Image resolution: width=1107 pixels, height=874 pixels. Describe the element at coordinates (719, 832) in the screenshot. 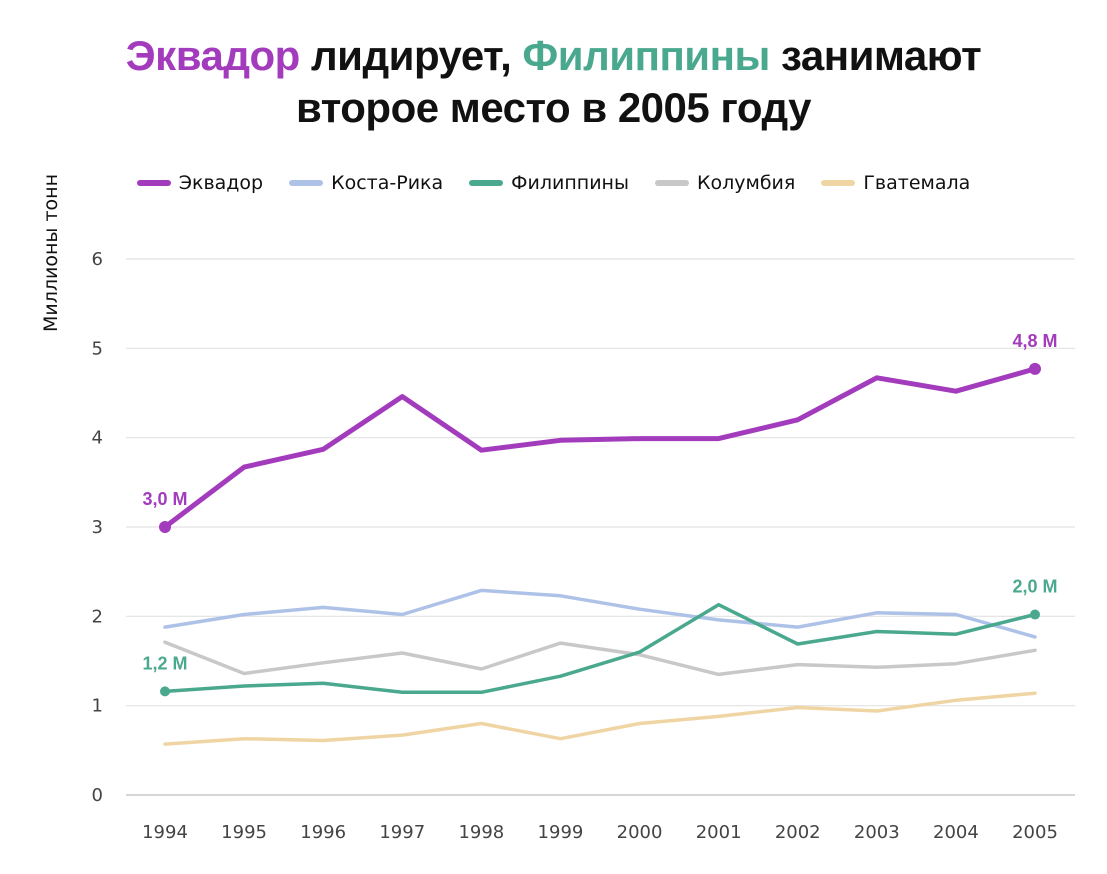

I see `x-tick-label: 2001` at that location.